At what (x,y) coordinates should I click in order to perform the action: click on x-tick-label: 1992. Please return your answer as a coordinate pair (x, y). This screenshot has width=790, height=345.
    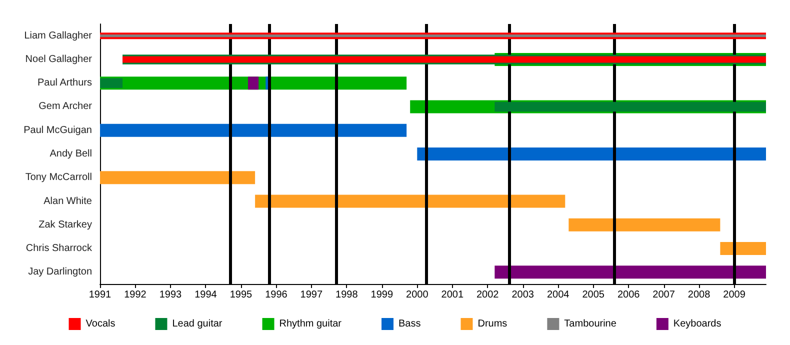
    Looking at the image, I should click on (135, 295).